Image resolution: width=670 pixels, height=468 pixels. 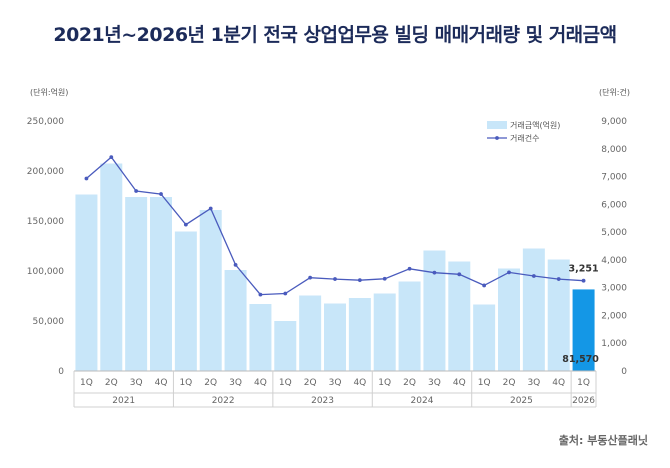 I want to click on right-axis-tick: 6,000, so click(x=614, y=205).